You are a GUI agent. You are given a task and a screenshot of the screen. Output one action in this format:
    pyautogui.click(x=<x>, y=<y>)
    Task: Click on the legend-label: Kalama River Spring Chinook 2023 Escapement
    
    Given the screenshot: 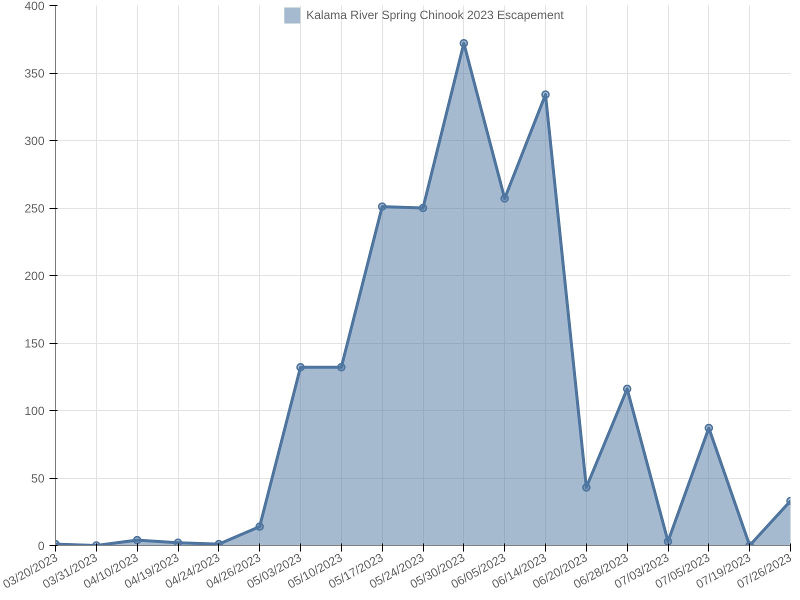 What is the action you would take?
    pyautogui.click(x=435, y=15)
    